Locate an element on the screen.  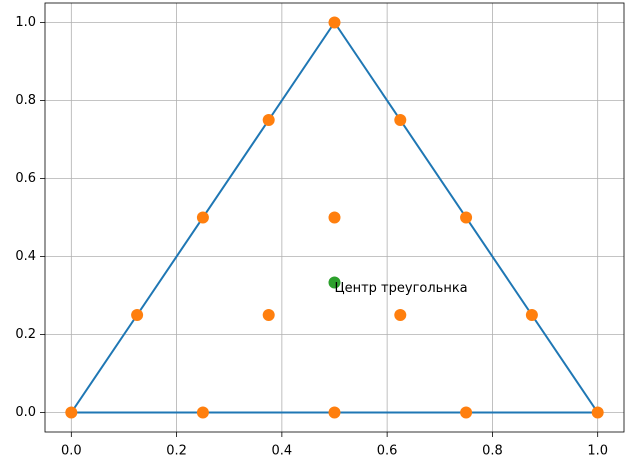
x-tick-label: 0.4 is located at coordinates (282, 451).